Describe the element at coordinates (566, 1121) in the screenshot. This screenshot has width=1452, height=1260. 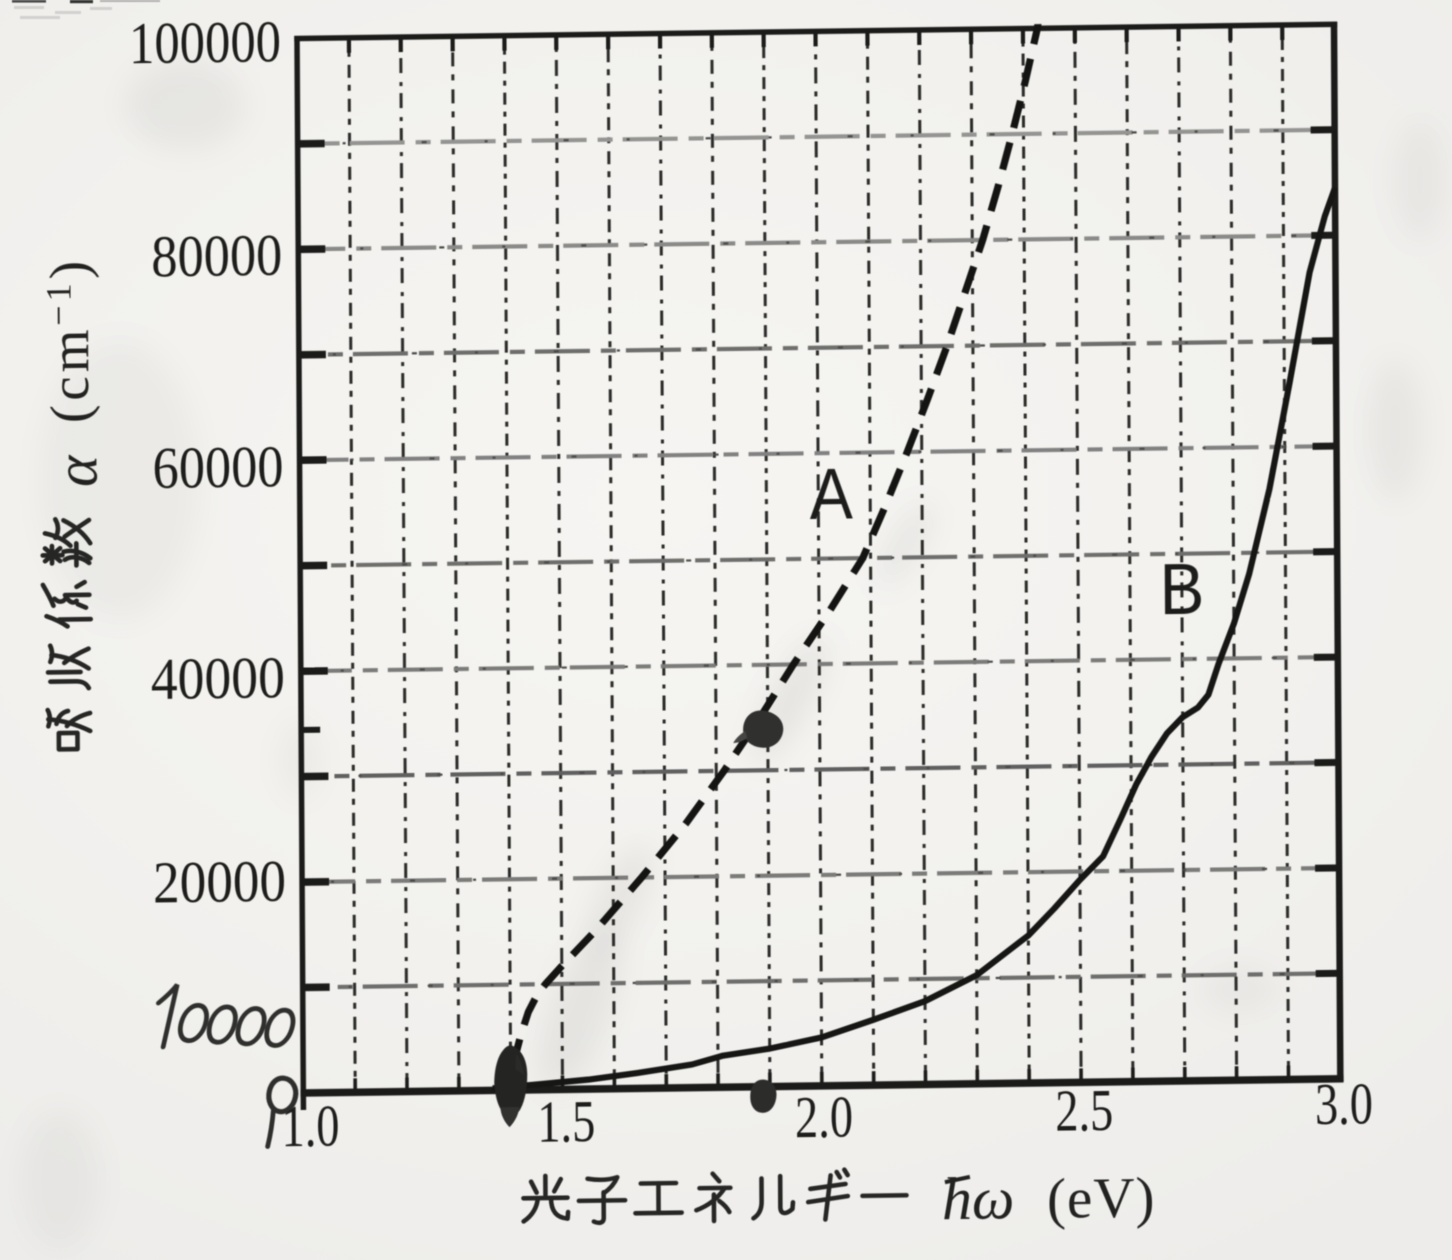
I see `svg-text: 1.5` at that location.